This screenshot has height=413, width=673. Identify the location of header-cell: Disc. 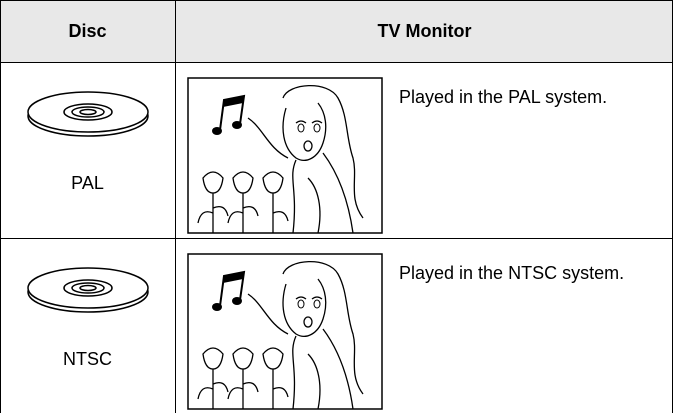
(87, 31).